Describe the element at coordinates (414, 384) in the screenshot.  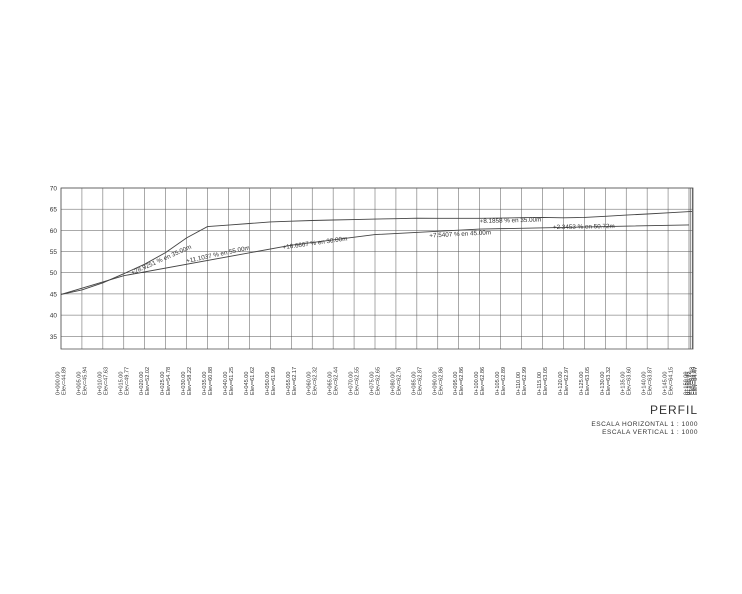
I see `station-label: 0+085.00` at that location.